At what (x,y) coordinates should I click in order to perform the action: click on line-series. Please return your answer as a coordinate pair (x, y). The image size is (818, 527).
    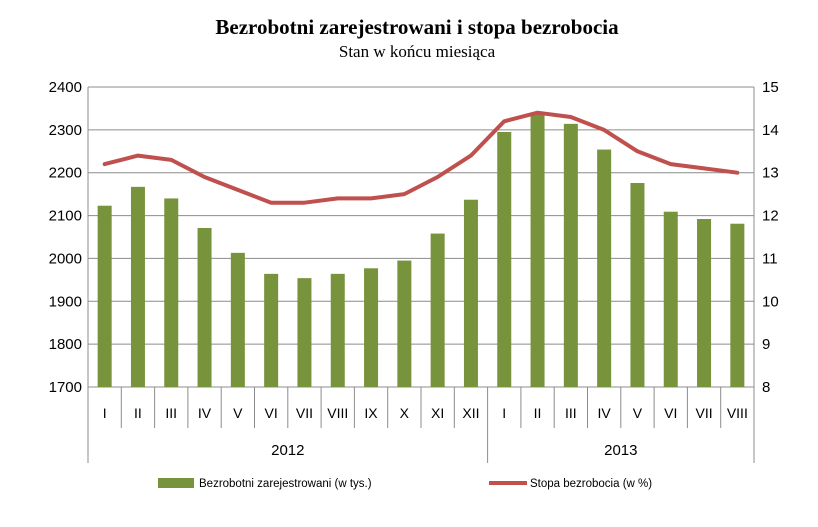
    Looking at the image, I should click on (421, 157).